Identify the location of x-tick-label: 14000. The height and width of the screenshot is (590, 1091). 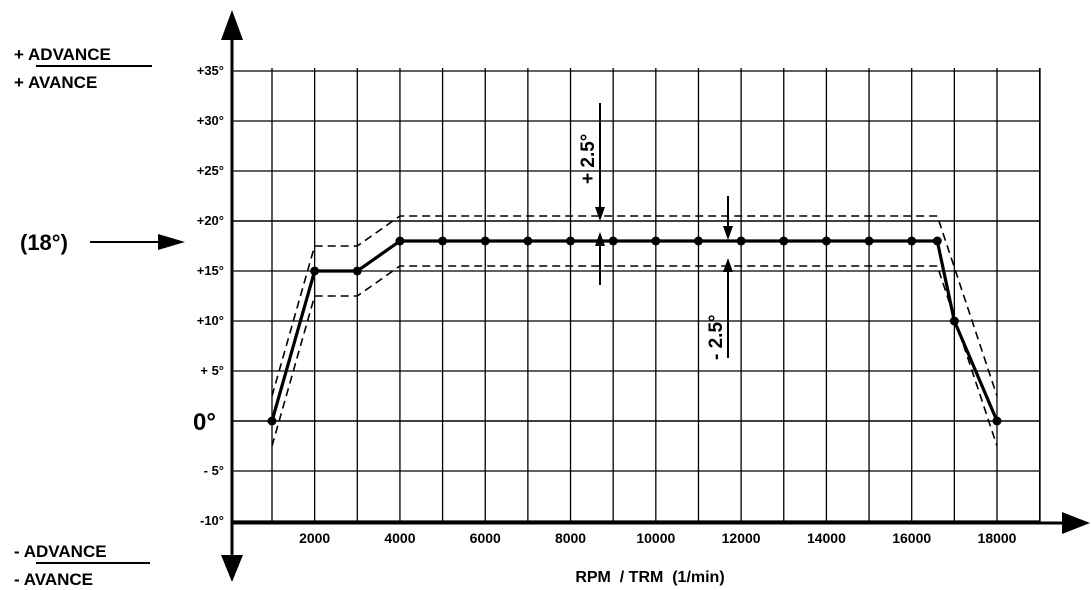
(826, 538).